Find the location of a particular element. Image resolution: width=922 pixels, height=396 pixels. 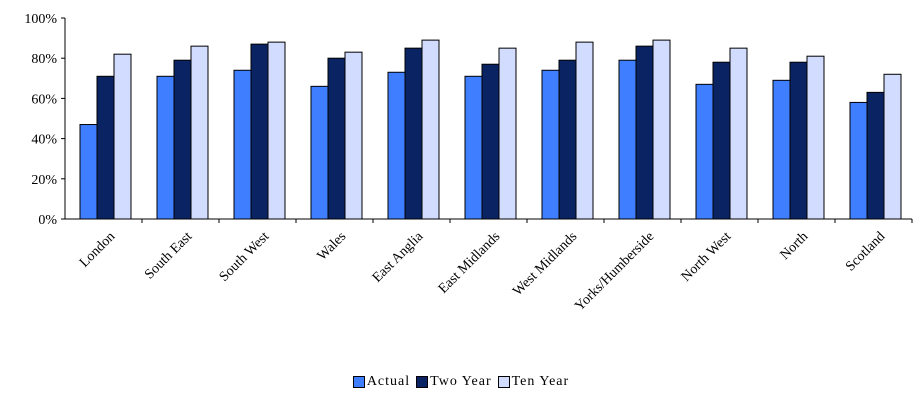

legend-item-two-year: Two Year is located at coordinates (453, 382).